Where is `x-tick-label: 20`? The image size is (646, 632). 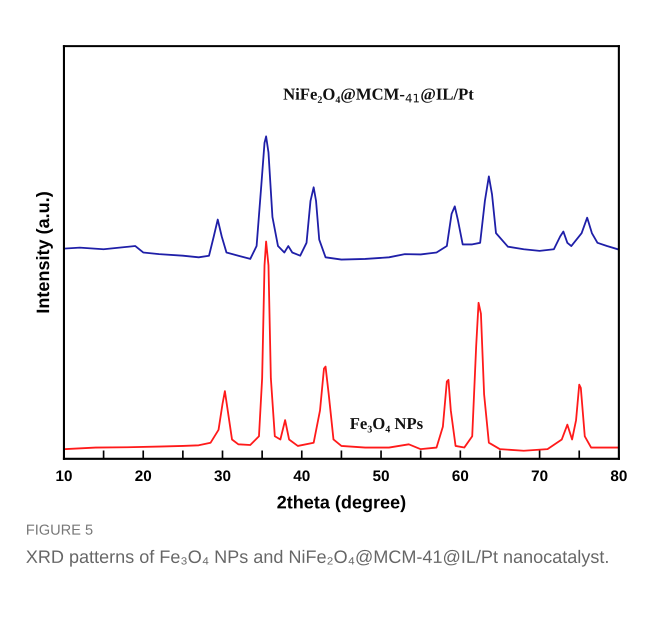 x-tick-label: 20 is located at coordinates (143, 476).